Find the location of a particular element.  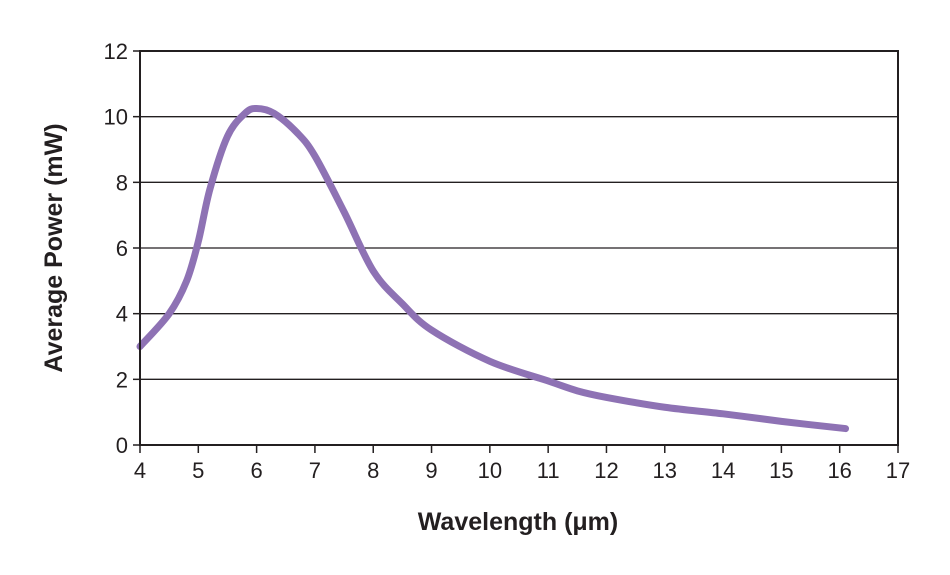

y-axis-label: Average Power (mW) is located at coordinates (54, 247).